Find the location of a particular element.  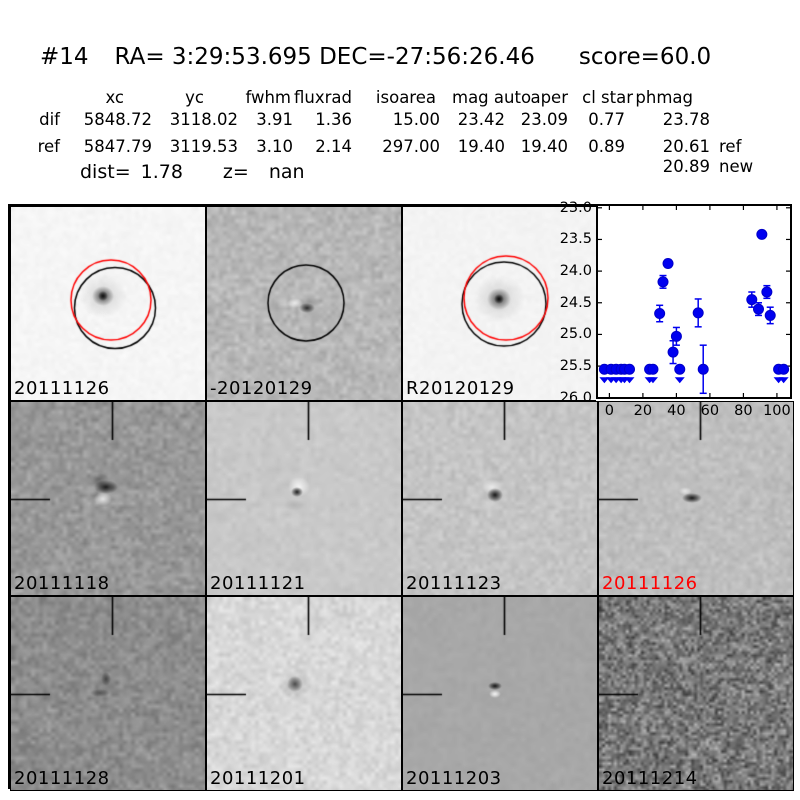

x-tick-label: 20 is located at coordinates (643, 411).